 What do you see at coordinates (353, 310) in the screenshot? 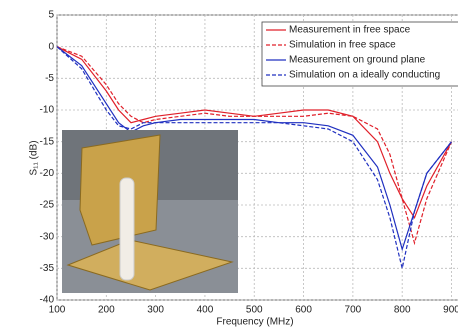
I see `x-tick-label: 700` at bounding box center [353, 310].